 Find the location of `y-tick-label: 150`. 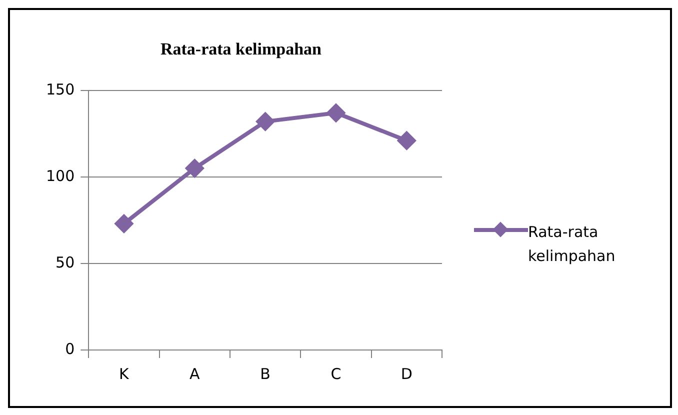

y-tick-label: 150 is located at coordinates (60, 89).